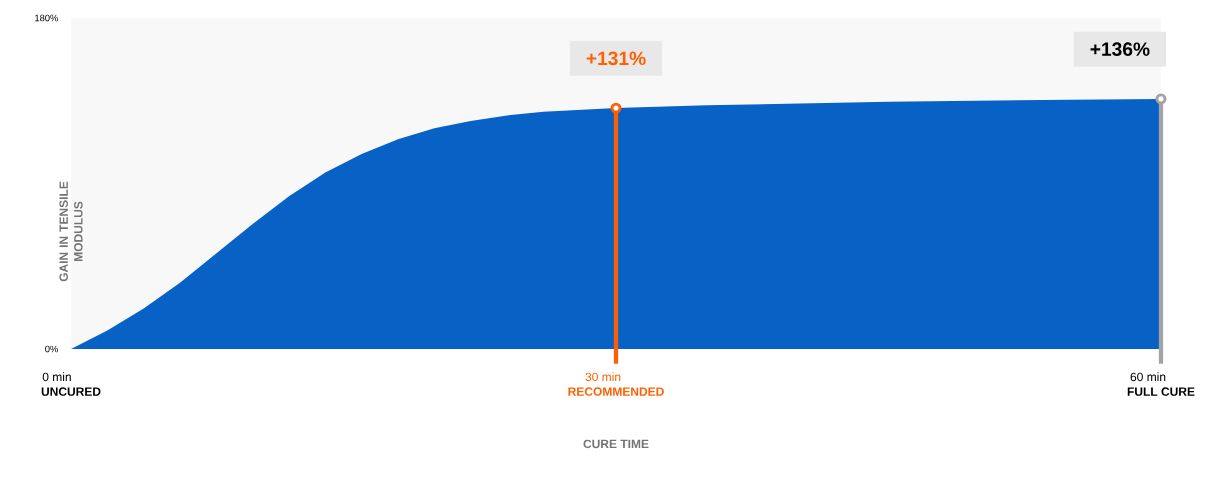 This screenshot has height=495, width=1208. I want to click on x-tick-label: 30 min RECOMMENDED, so click(616, 384).